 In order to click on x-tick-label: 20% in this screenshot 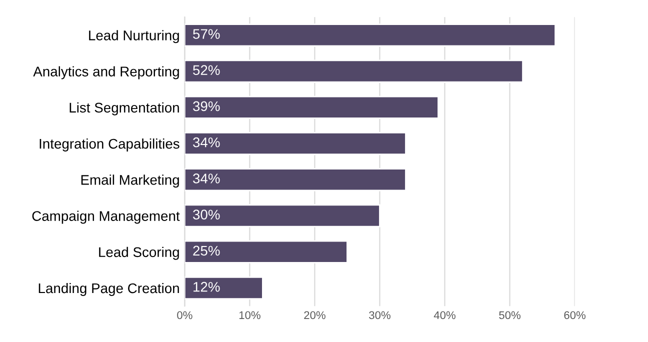, I will do `click(315, 315)`.